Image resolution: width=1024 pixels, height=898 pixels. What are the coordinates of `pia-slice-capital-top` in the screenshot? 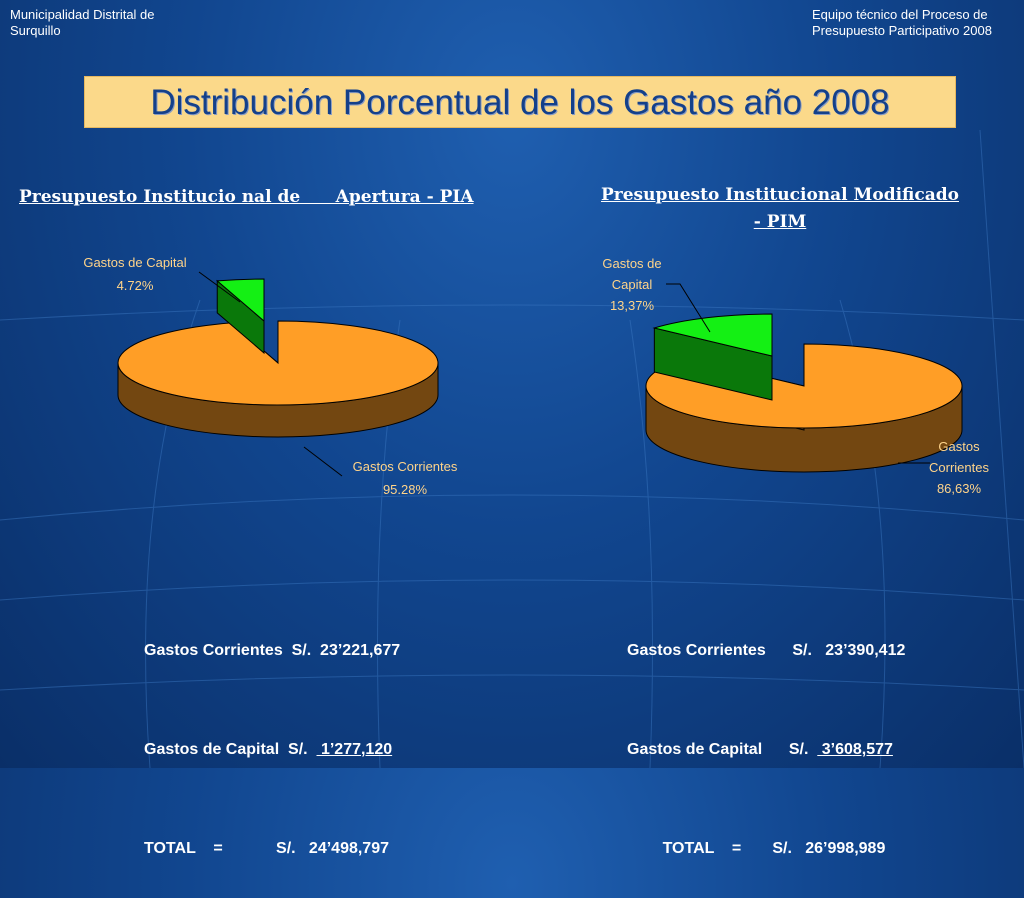 It's located at (240, 300).